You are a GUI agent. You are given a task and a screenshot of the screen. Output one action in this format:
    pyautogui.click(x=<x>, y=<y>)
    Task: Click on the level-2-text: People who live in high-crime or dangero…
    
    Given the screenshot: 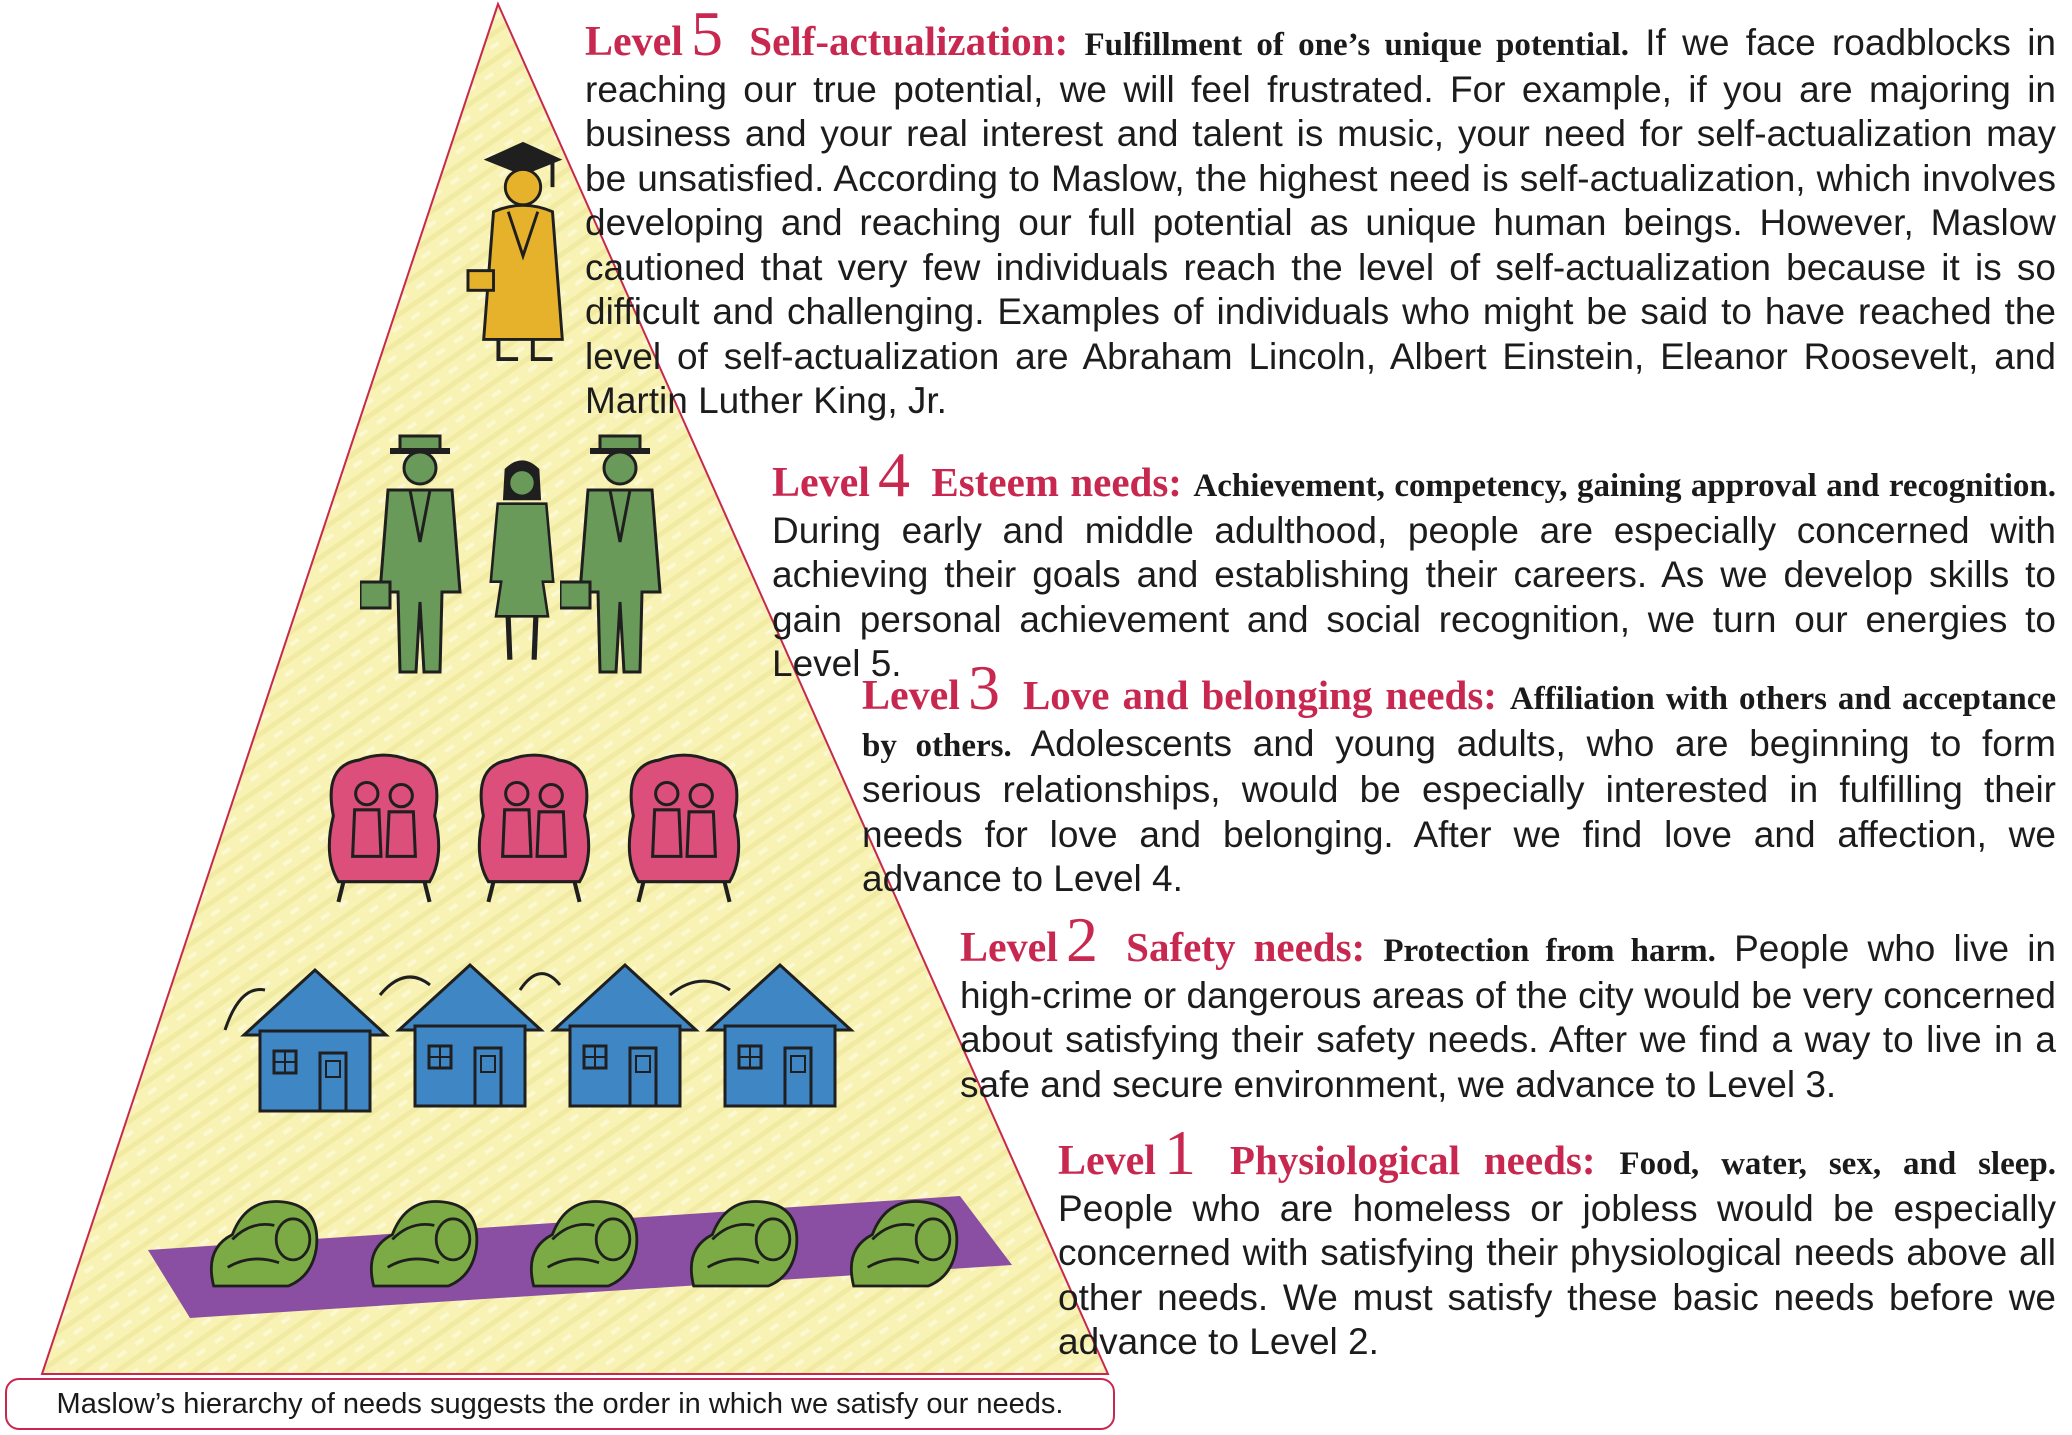 What is the action you would take?
    pyautogui.click(x=1508, y=1016)
    